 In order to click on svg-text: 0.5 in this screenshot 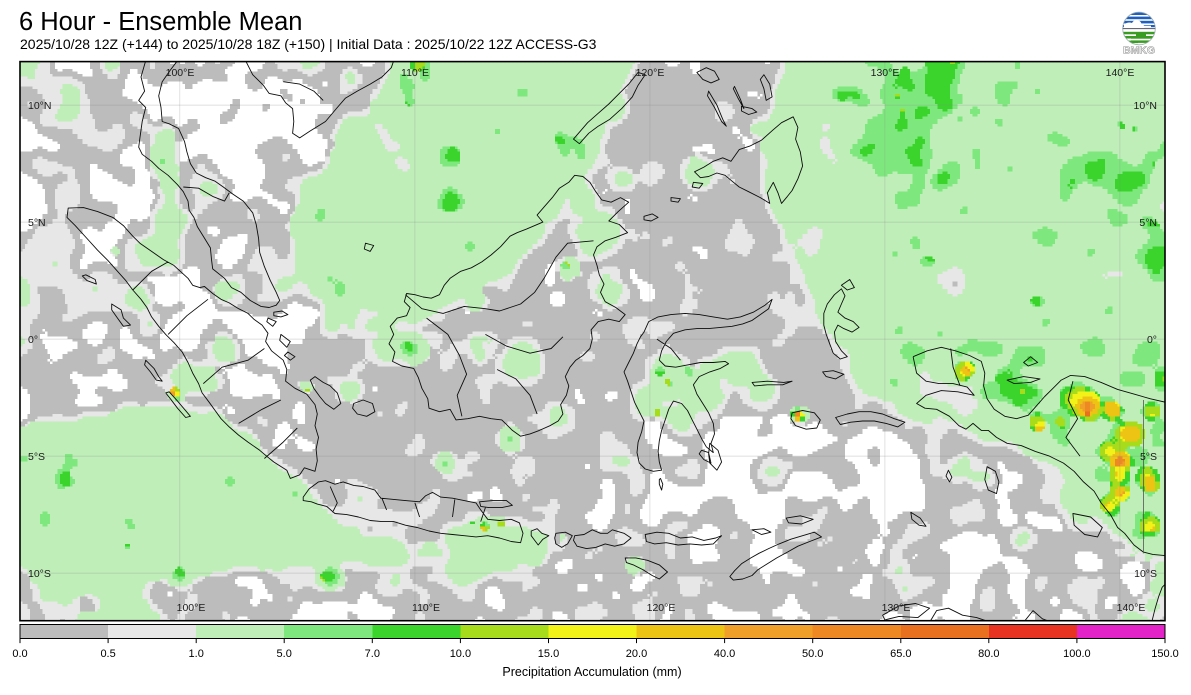, I will do `click(107, 654)`.